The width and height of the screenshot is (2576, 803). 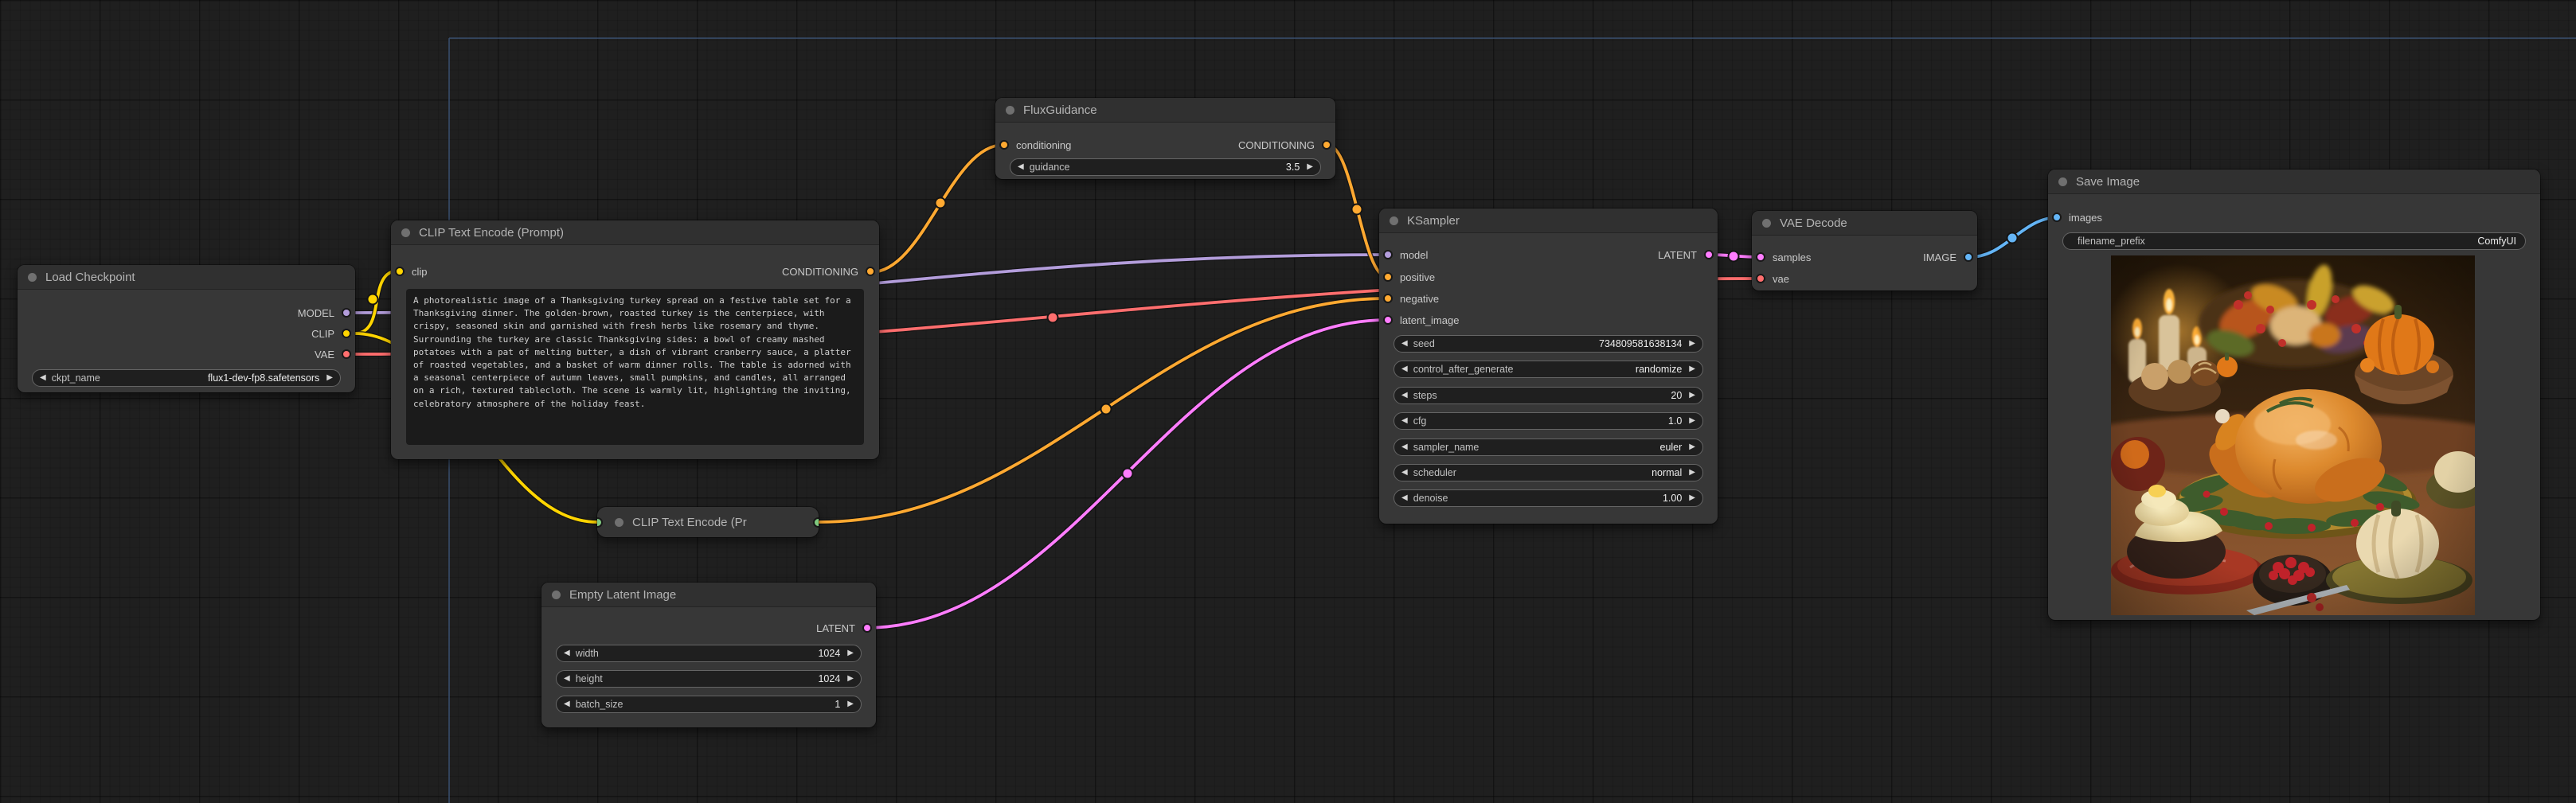 I want to click on guidance-widget: ◀ guidance 3.5 ▶, so click(x=1165, y=167).